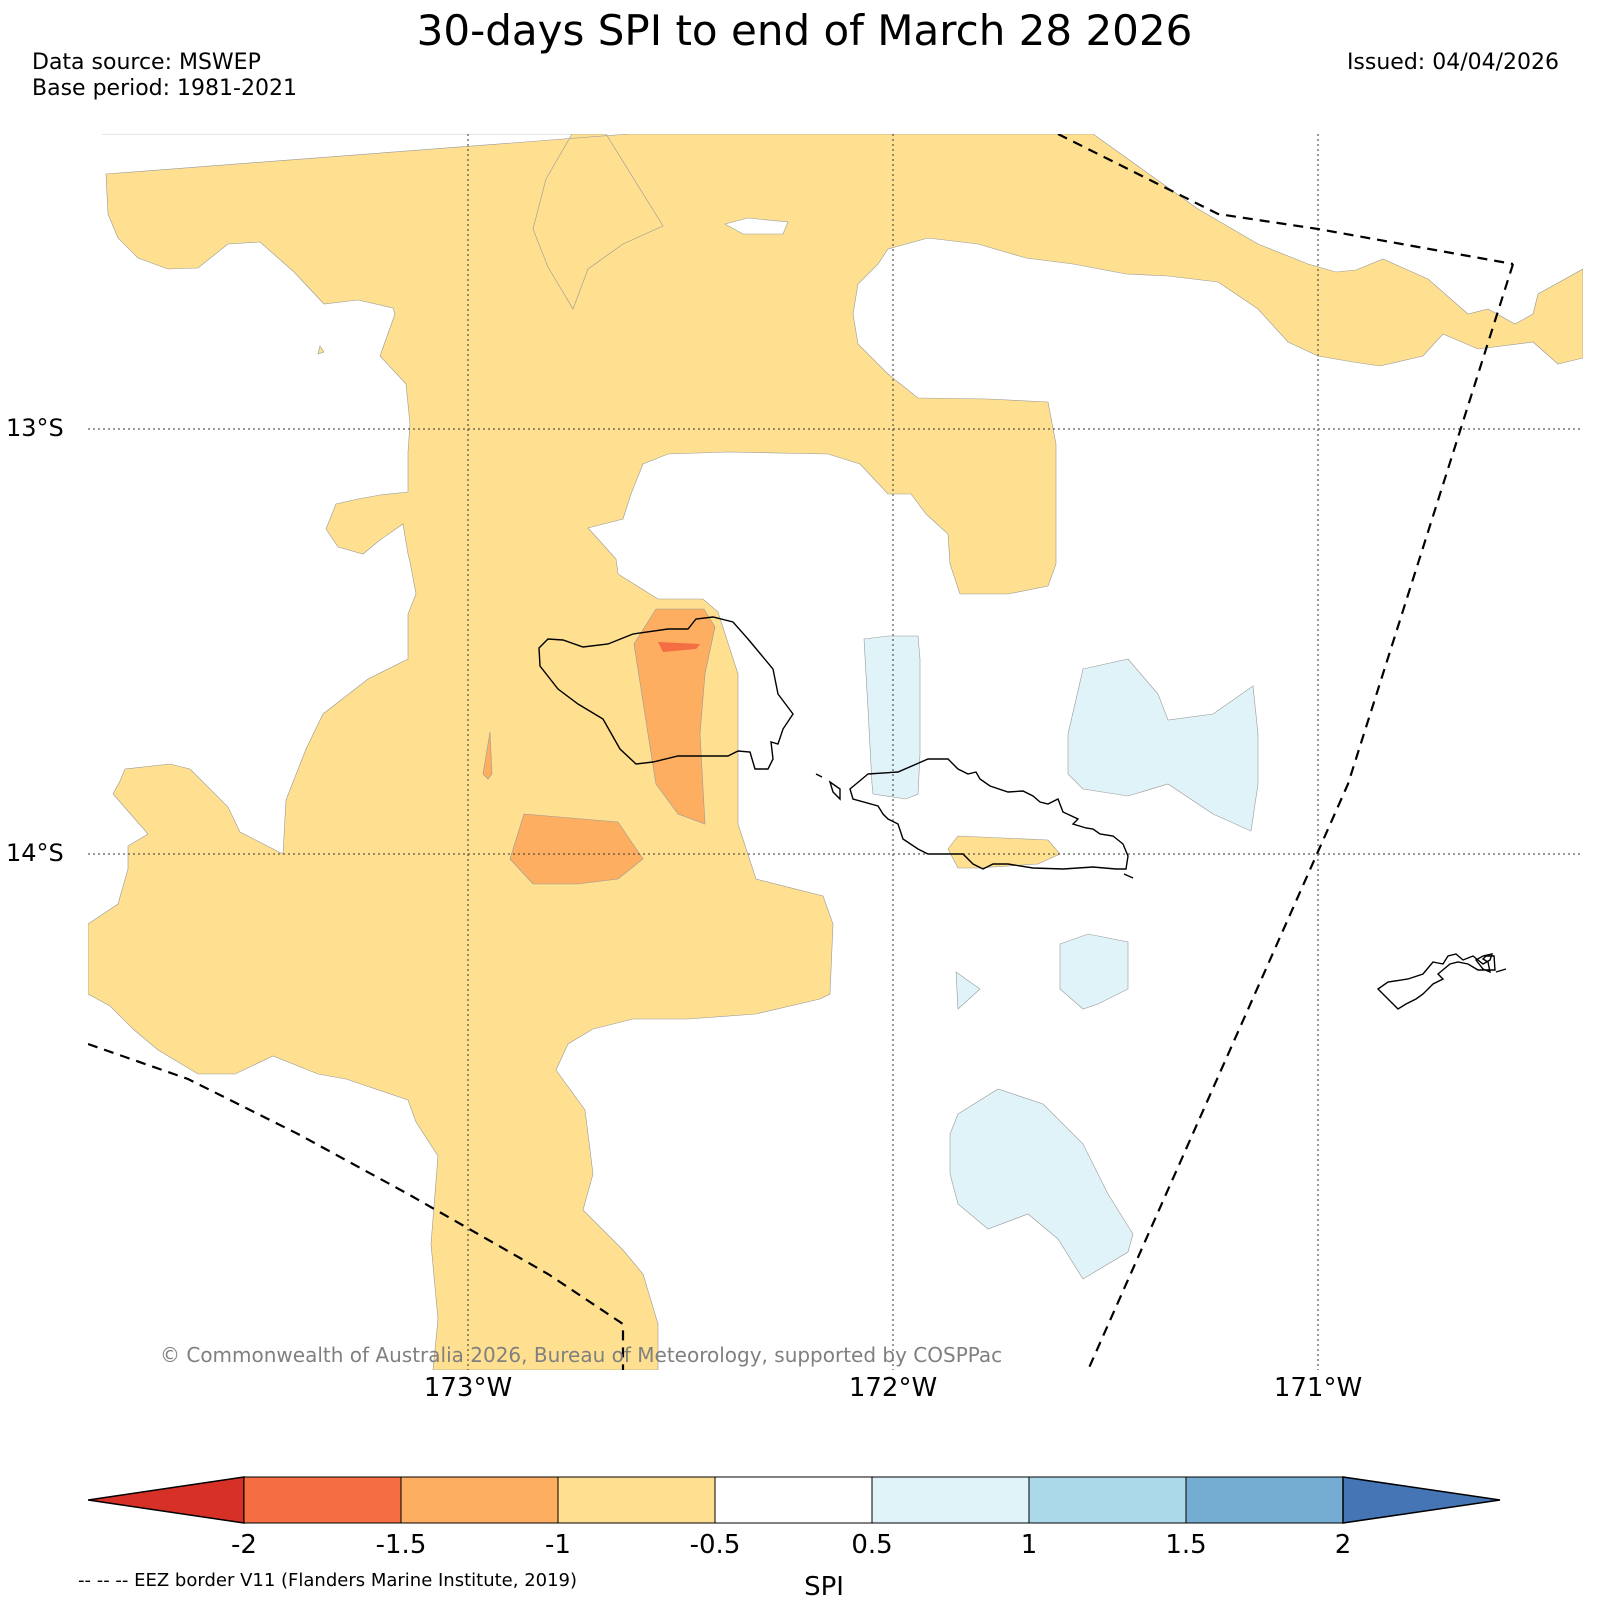  What do you see at coordinates (166, 1500) in the screenshot?
I see `colorbar-extend-low` at bounding box center [166, 1500].